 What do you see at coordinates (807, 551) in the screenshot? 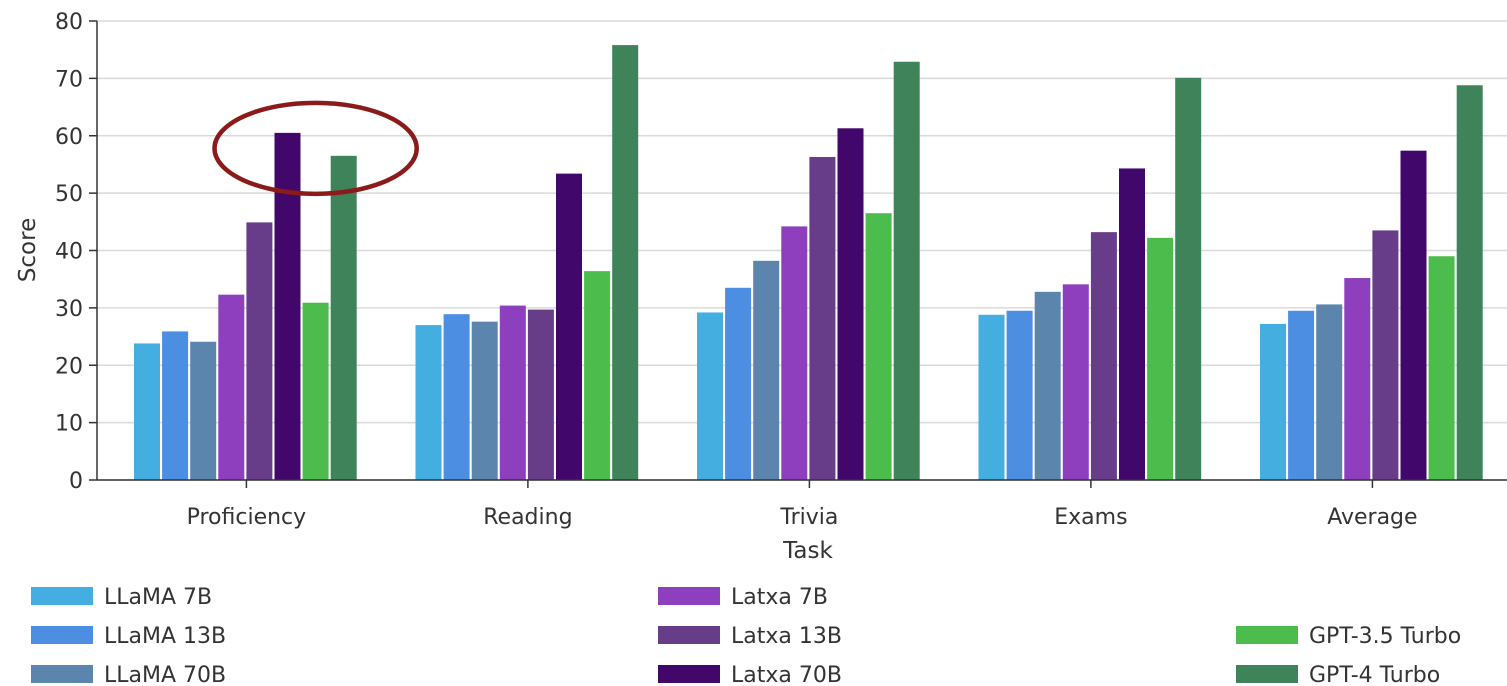
I see `x-axis-title: Task` at bounding box center [807, 551].